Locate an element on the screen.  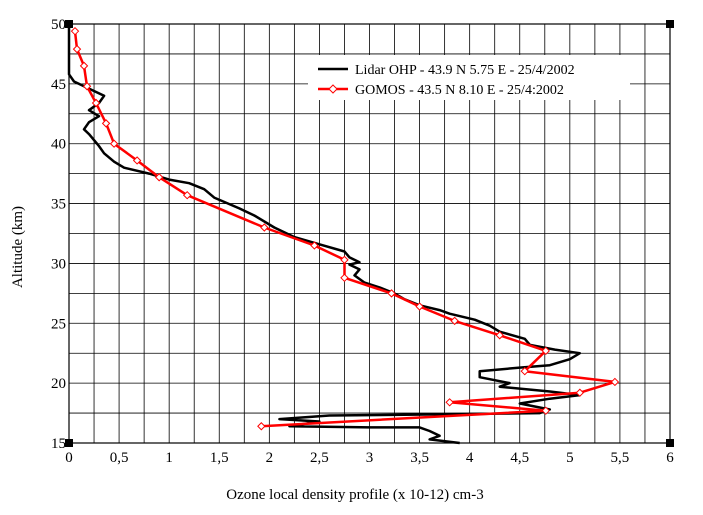
y-tick-label: 35 is located at coordinates (58, 205).